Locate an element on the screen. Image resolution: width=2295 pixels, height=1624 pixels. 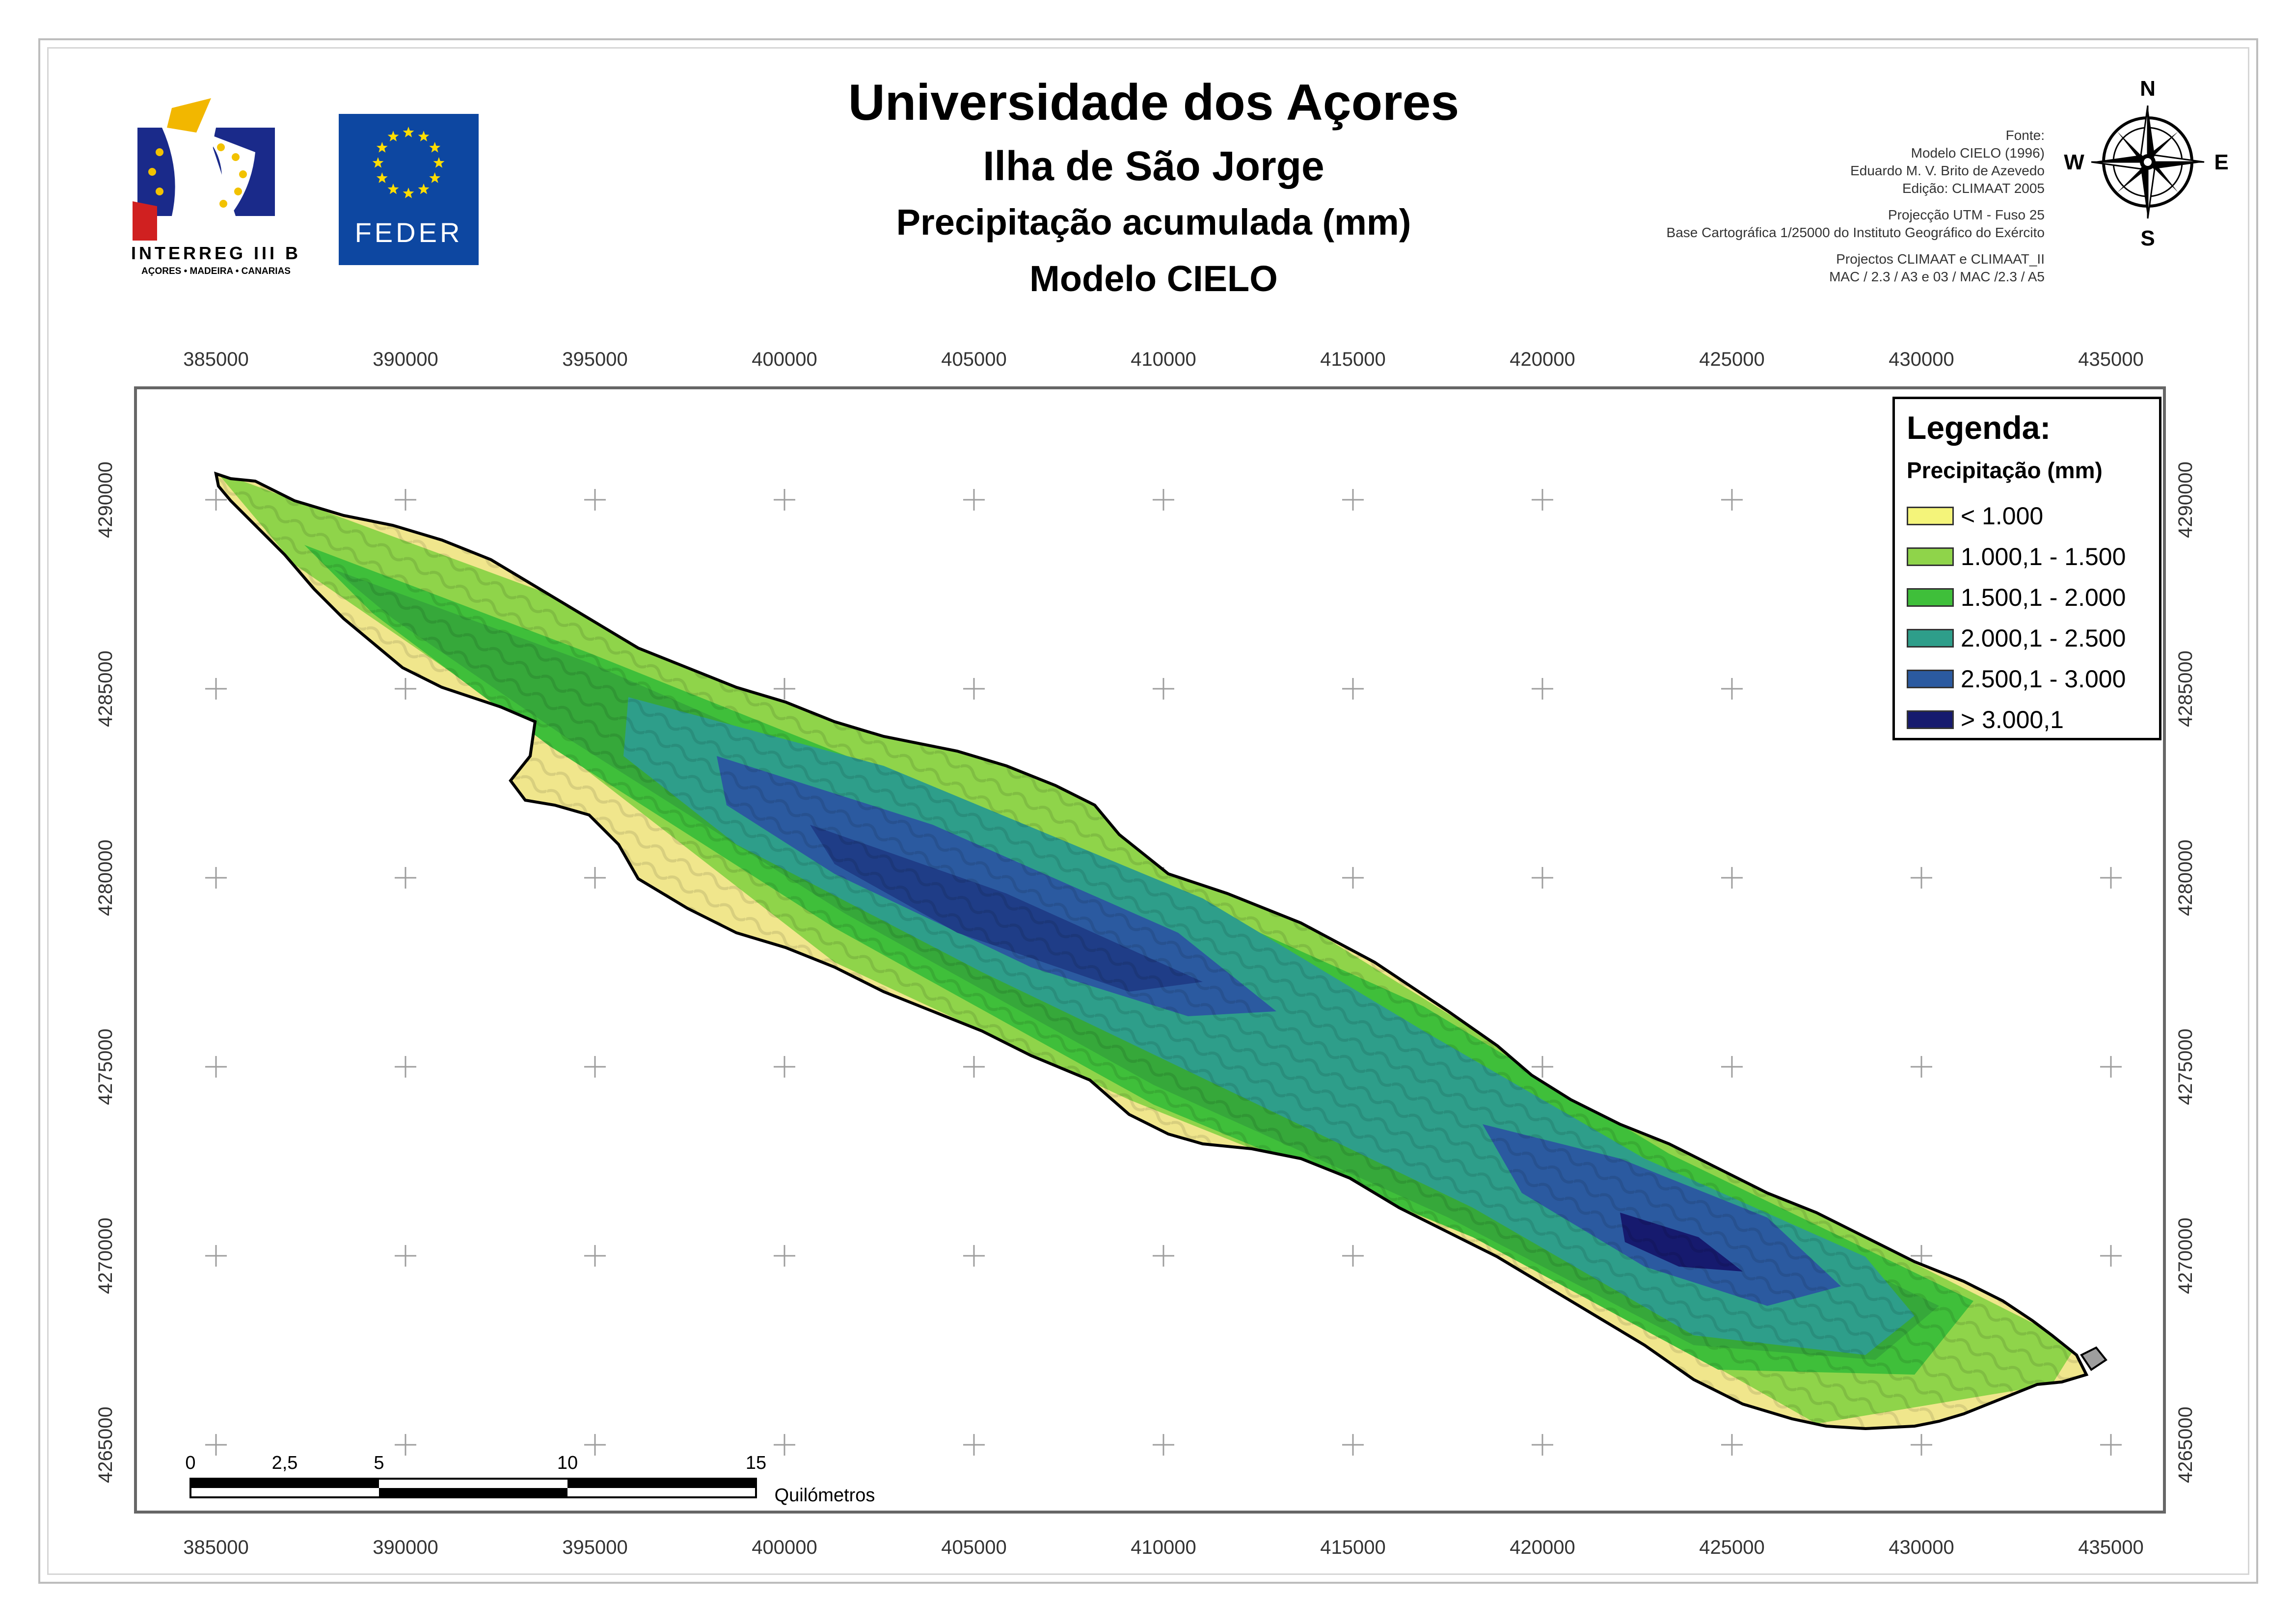
compass-s: S is located at coordinates (2147, 238).